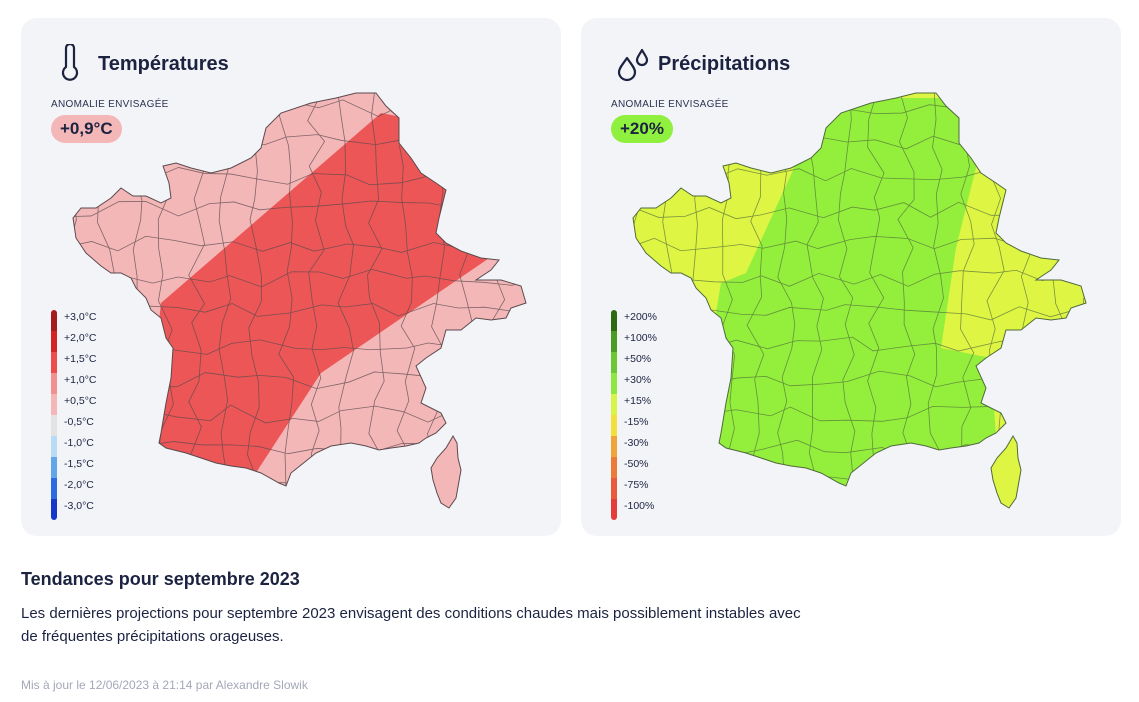 The width and height of the screenshot is (1139, 702). I want to click on temperature-title: Températures, so click(163, 64).